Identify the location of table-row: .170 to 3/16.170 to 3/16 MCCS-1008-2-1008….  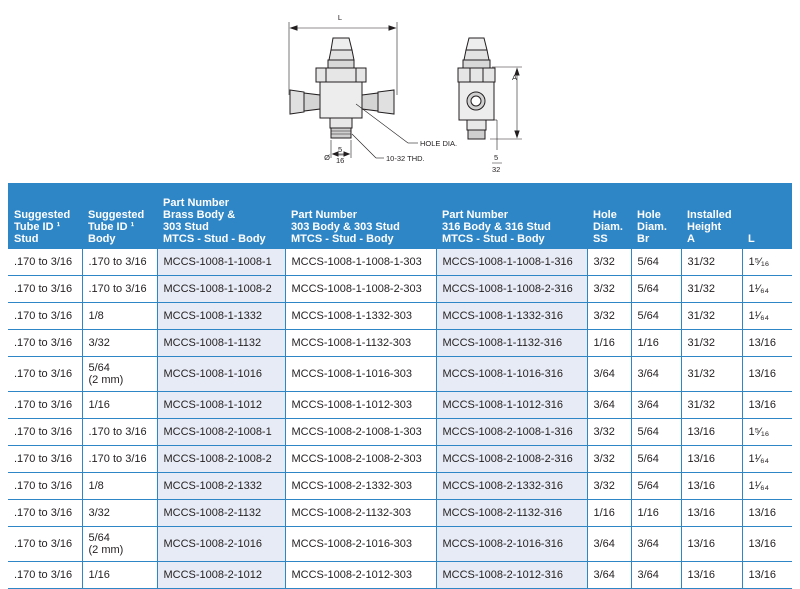
(400, 432).